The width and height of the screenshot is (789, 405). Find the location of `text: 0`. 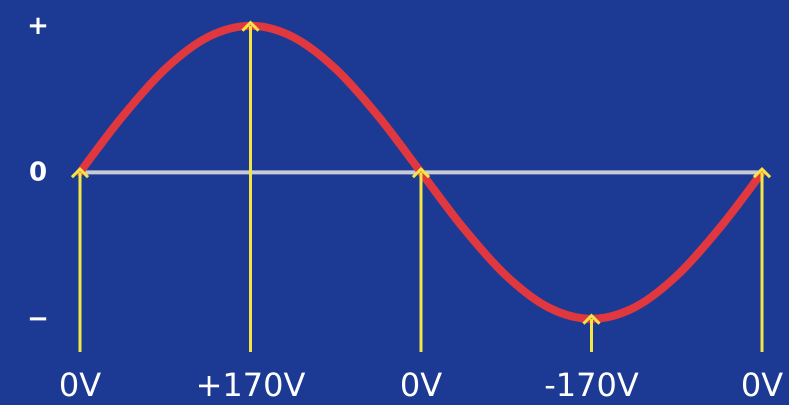

text: 0 is located at coordinates (38, 172).